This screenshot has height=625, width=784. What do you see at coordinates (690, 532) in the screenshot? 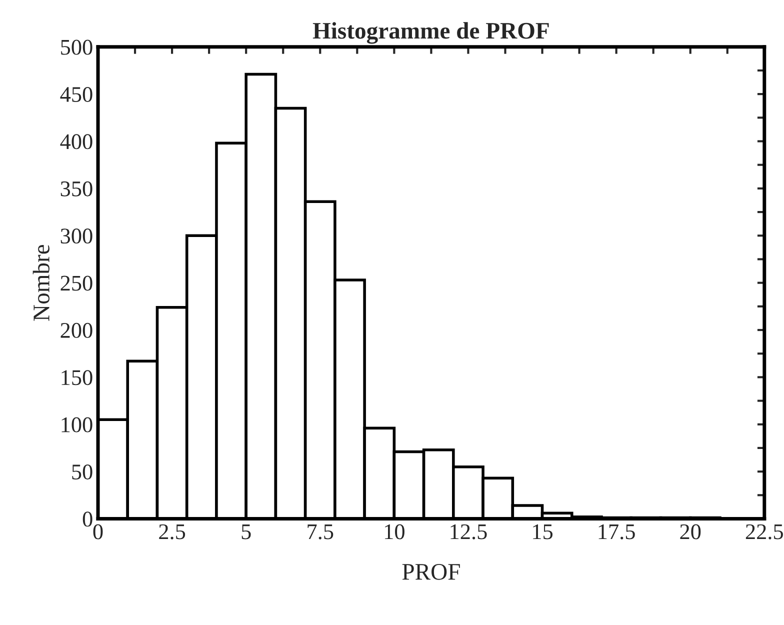
I see `x-tick-label: 20` at bounding box center [690, 532].